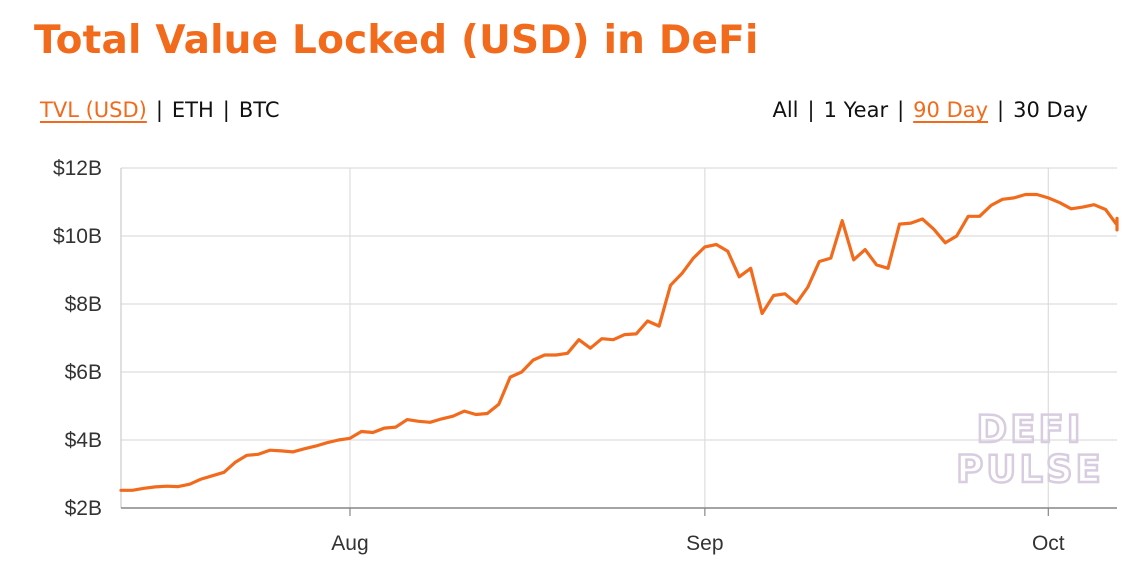 Image resolution: width=1146 pixels, height=568 pixels. Describe the element at coordinates (856, 110) in the screenshot. I see `range-option-1-year: 1 Year` at that location.